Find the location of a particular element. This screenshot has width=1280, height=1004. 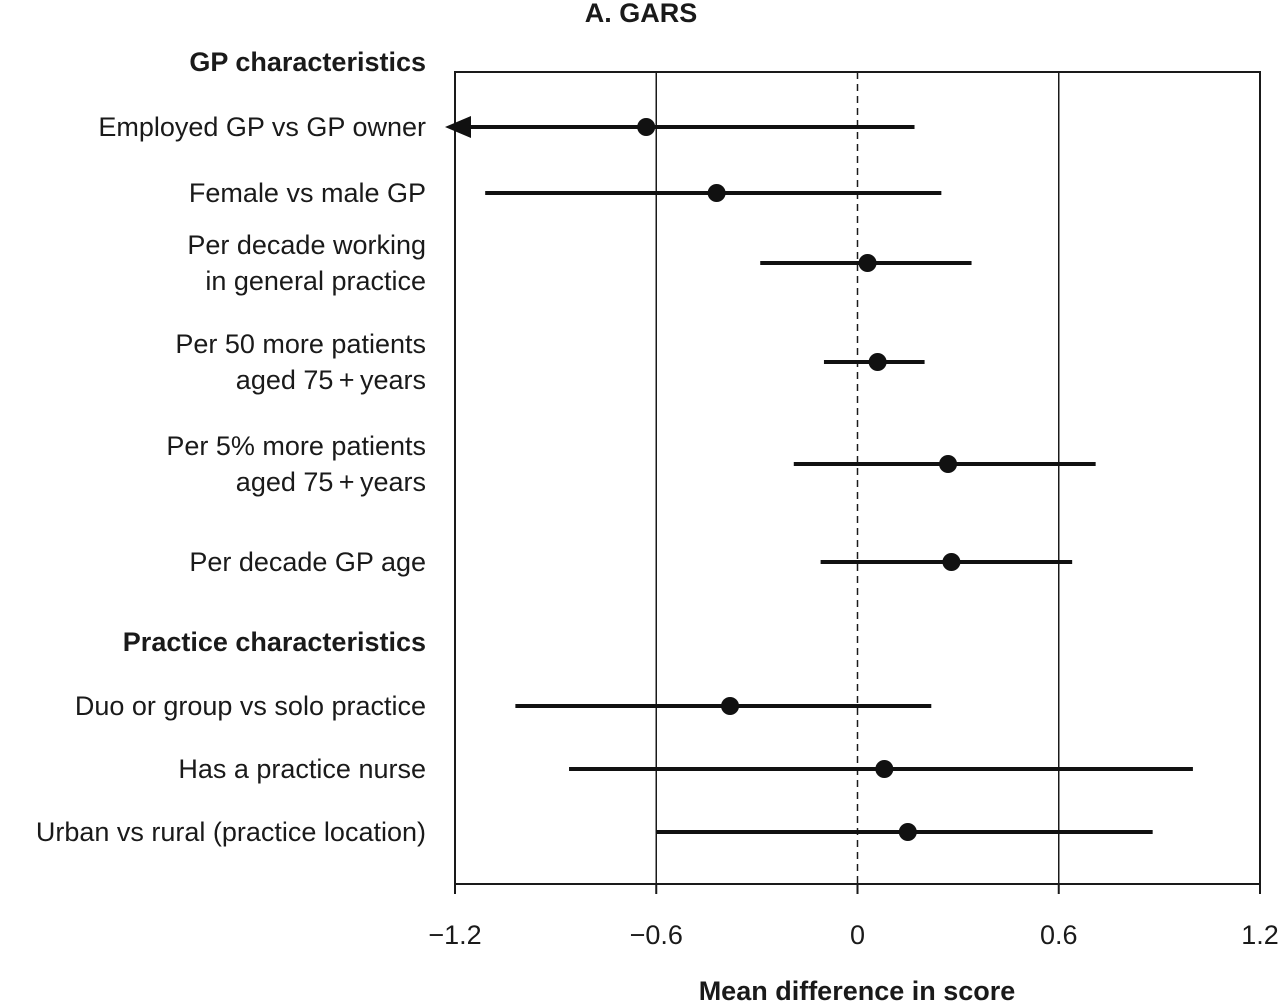

row-label: Per 50 more patients is located at coordinates (300, 344).